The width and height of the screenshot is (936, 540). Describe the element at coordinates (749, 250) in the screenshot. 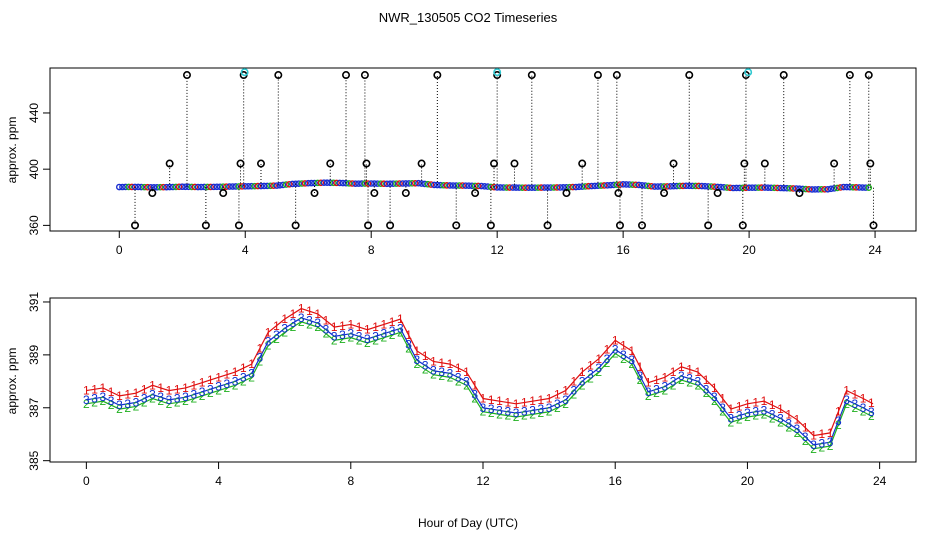

I see `top-x-tick-label: 20` at that location.